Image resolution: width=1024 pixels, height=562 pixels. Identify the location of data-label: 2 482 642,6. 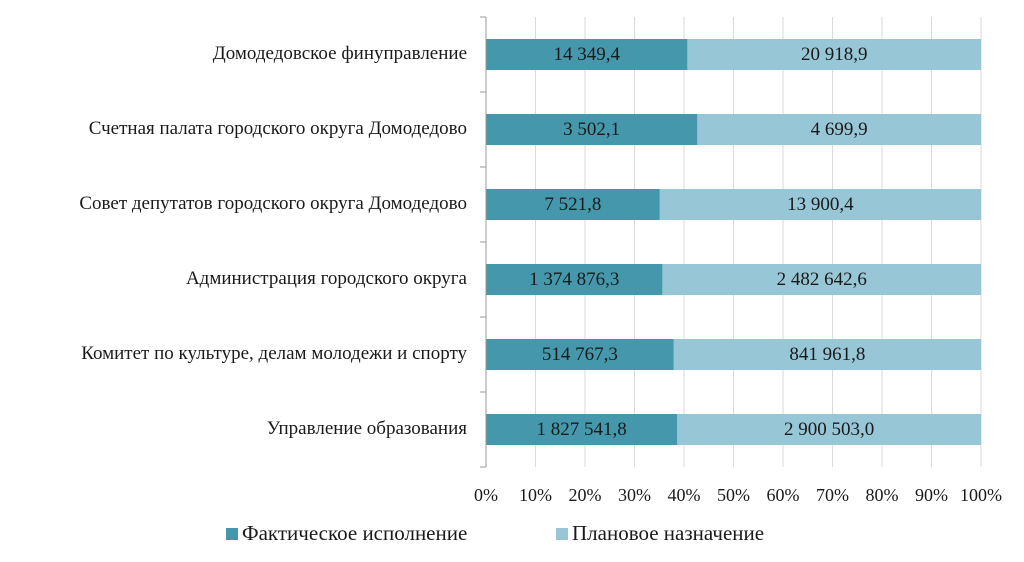
(822, 279).